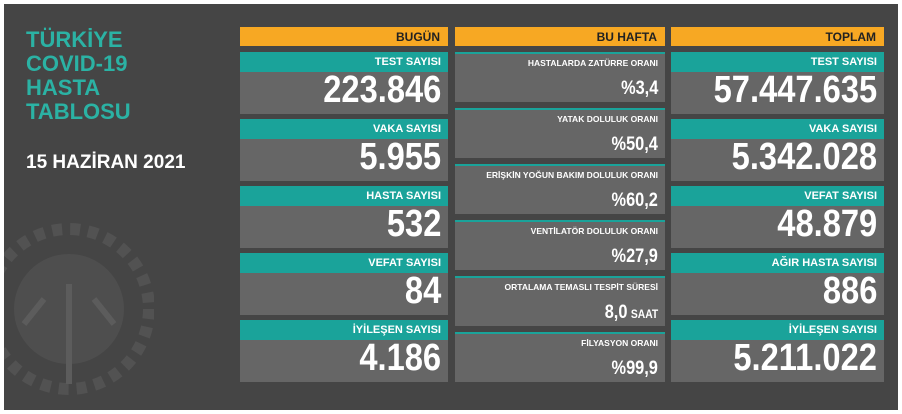 This screenshot has height=414, width=902. I want to click on stat-box: HASTALARDA ZATÜRRE ORANI %3,4, so click(560, 77).